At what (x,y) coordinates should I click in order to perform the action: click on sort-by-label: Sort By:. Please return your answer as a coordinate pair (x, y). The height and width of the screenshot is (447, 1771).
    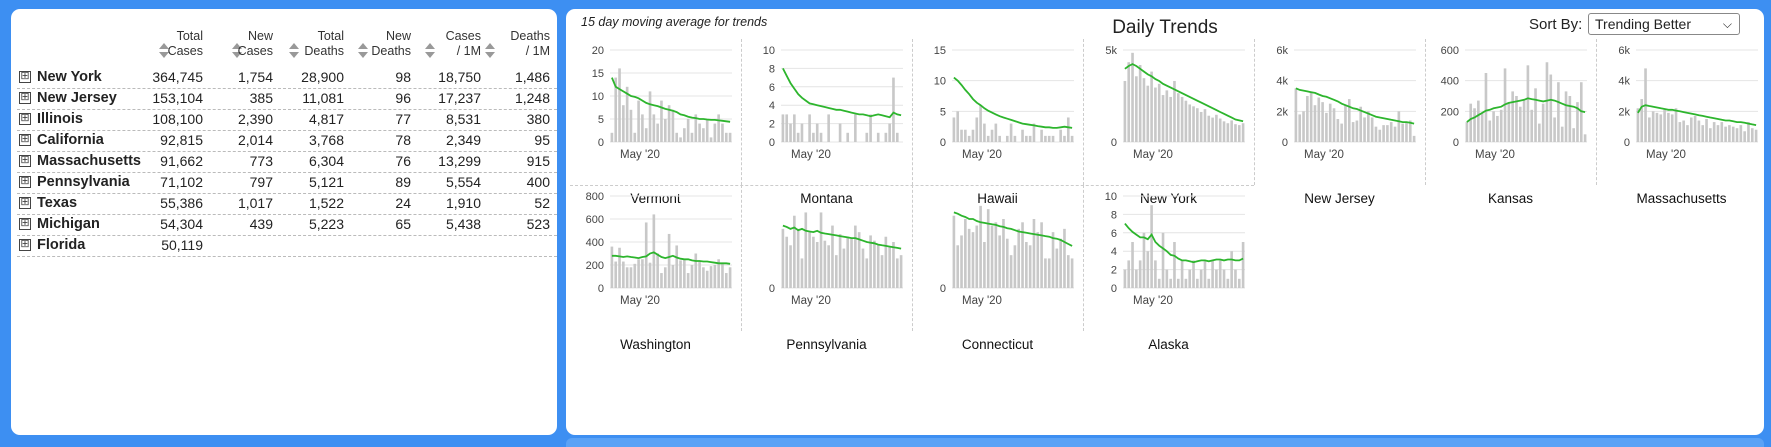
    Looking at the image, I should click on (1556, 24).